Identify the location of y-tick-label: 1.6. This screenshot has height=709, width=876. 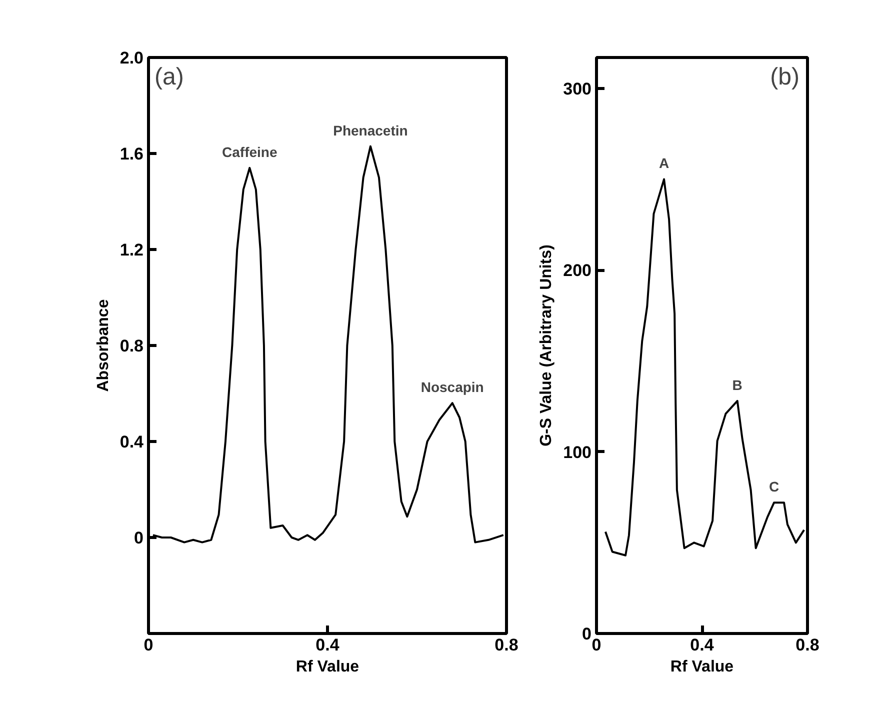
(132, 154).